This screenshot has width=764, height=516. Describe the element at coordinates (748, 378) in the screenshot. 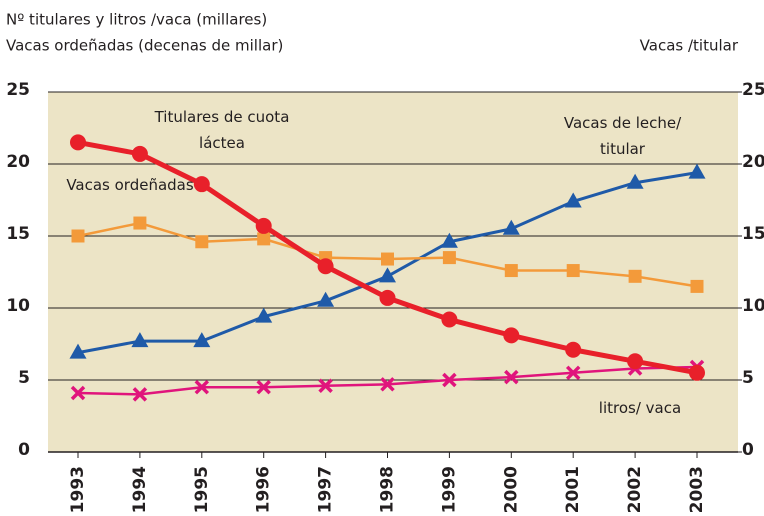

I see `y2-tick-label: 5` at that location.